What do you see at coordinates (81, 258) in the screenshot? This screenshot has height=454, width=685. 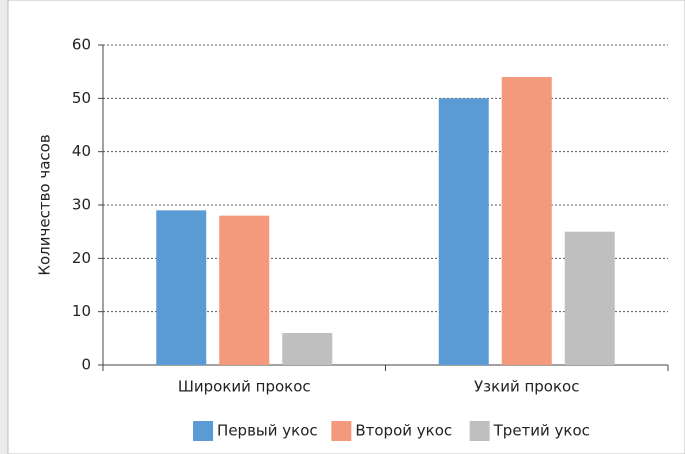 I see `y-tick-label: 20` at bounding box center [81, 258].